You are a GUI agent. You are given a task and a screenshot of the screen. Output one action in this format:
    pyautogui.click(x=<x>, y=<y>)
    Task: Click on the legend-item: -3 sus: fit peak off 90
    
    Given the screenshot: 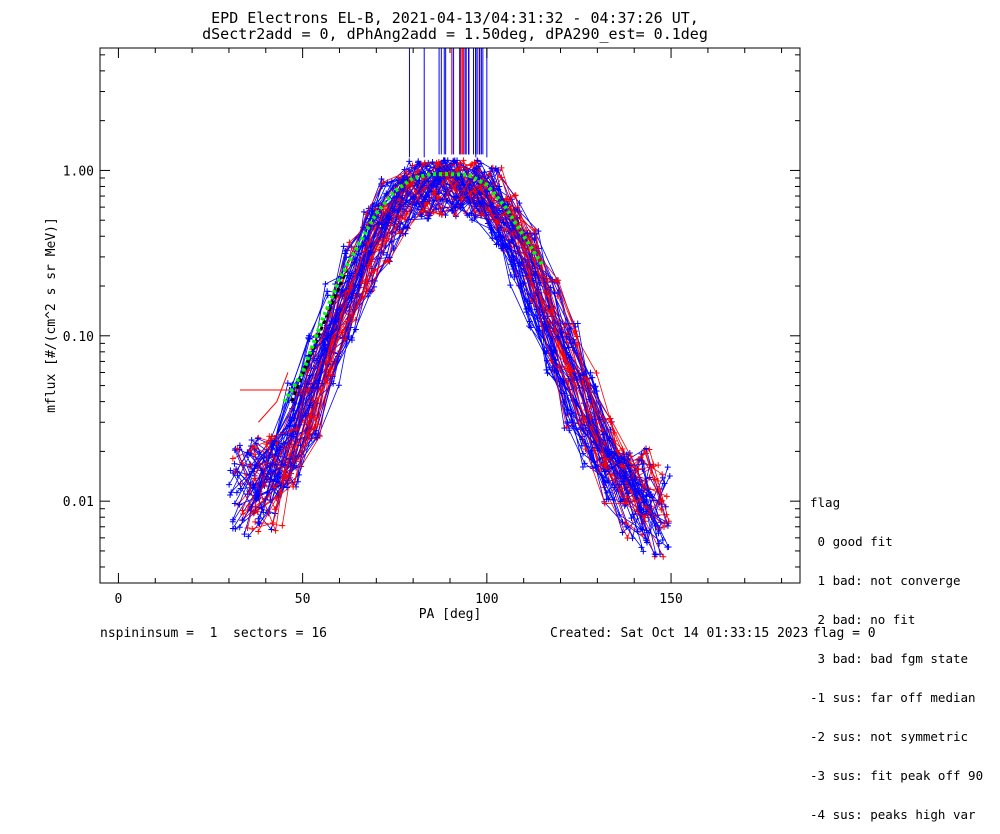 What is the action you would take?
    pyautogui.click(x=897, y=775)
    